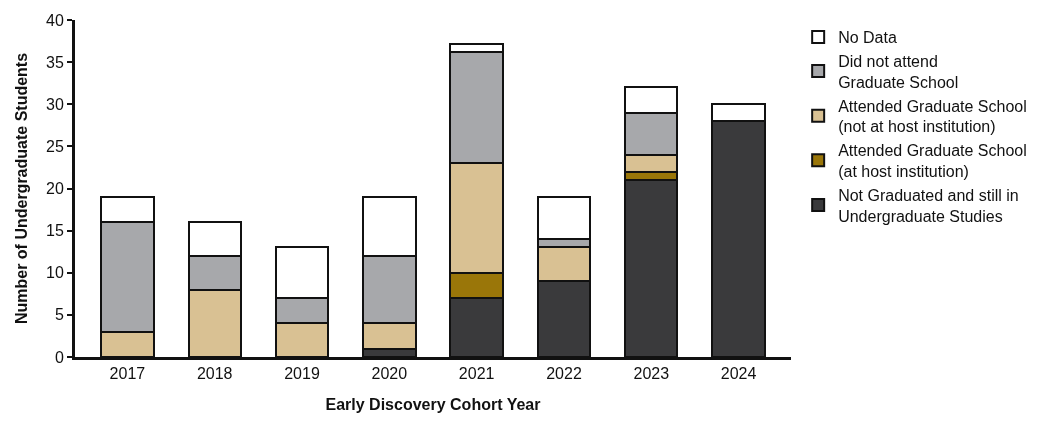 The image size is (1044, 427). Describe the element at coordinates (55, 104) in the screenshot. I see `y-tick-label: 30` at that location.